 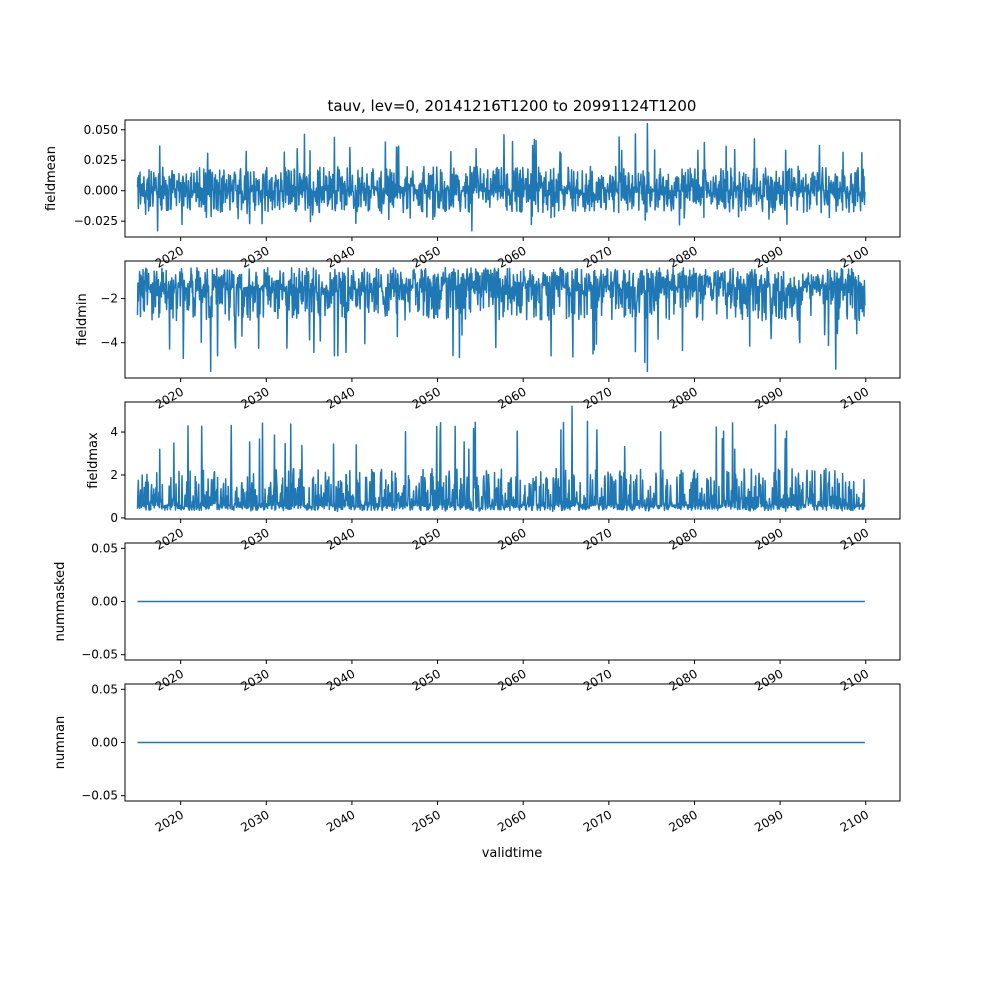 I want to click on y-tick-label: −2, so click(x=109, y=299).